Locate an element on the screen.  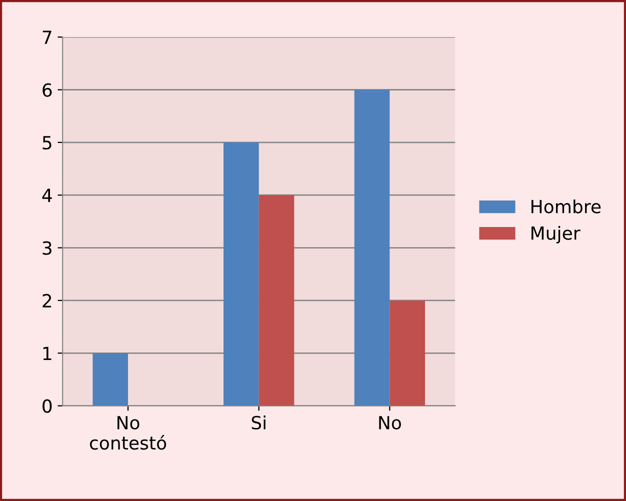
x-tick-label: No is located at coordinates (390, 423).